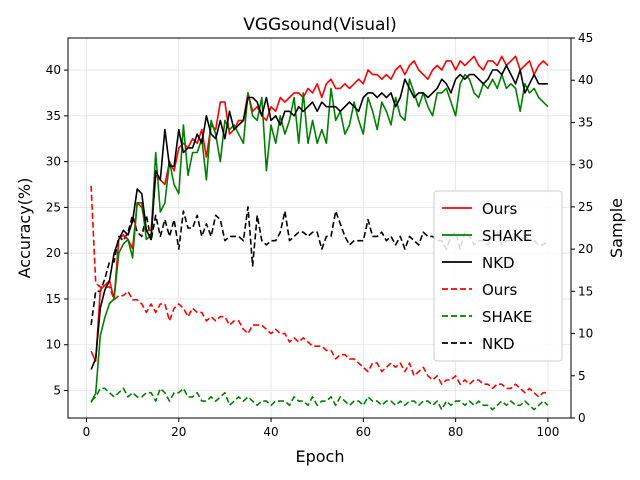  I want to click on y-axis-label-right: Sample, so click(616, 228).